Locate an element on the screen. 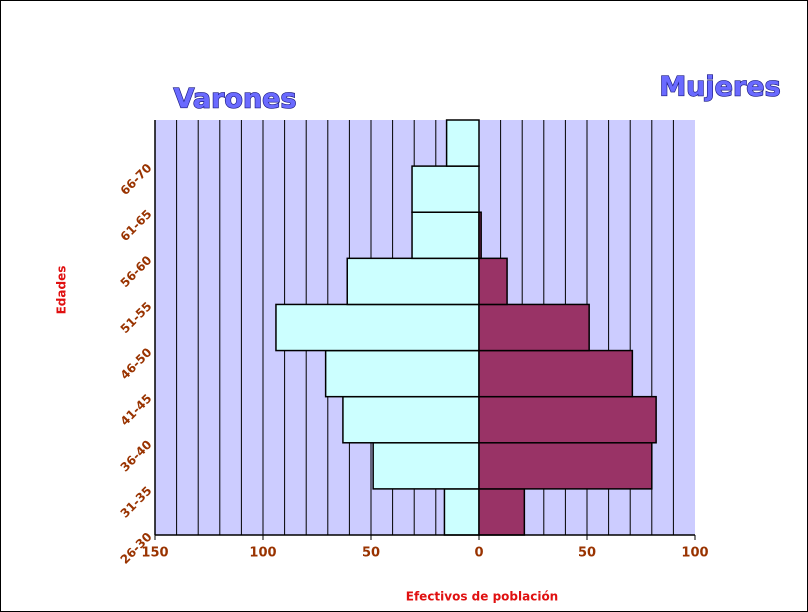  y-axis-label: Edades is located at coordinates (62, 290).